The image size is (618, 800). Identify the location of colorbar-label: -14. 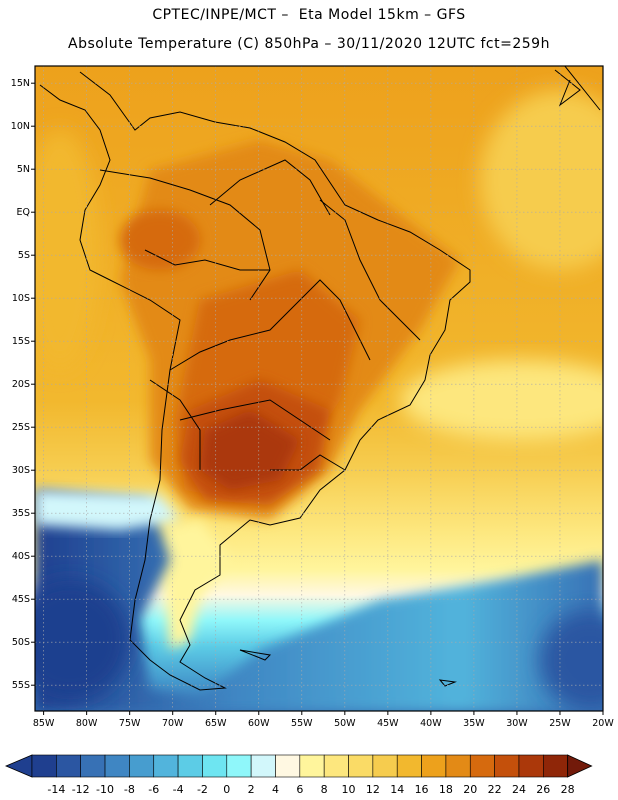
(56, 789).